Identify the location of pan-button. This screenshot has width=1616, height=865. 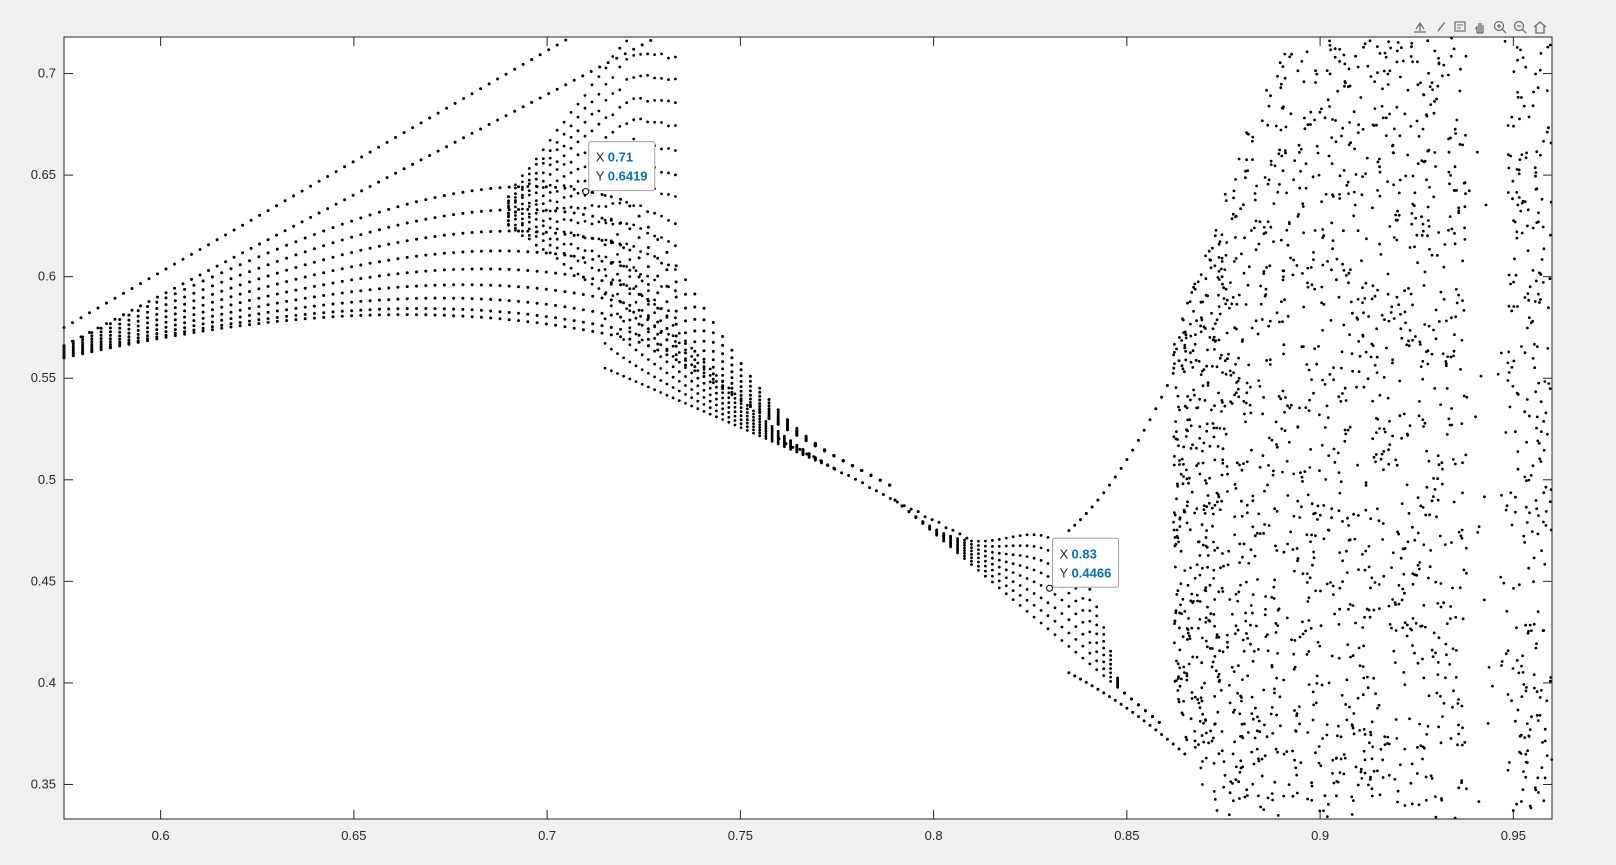
(1479, 27).